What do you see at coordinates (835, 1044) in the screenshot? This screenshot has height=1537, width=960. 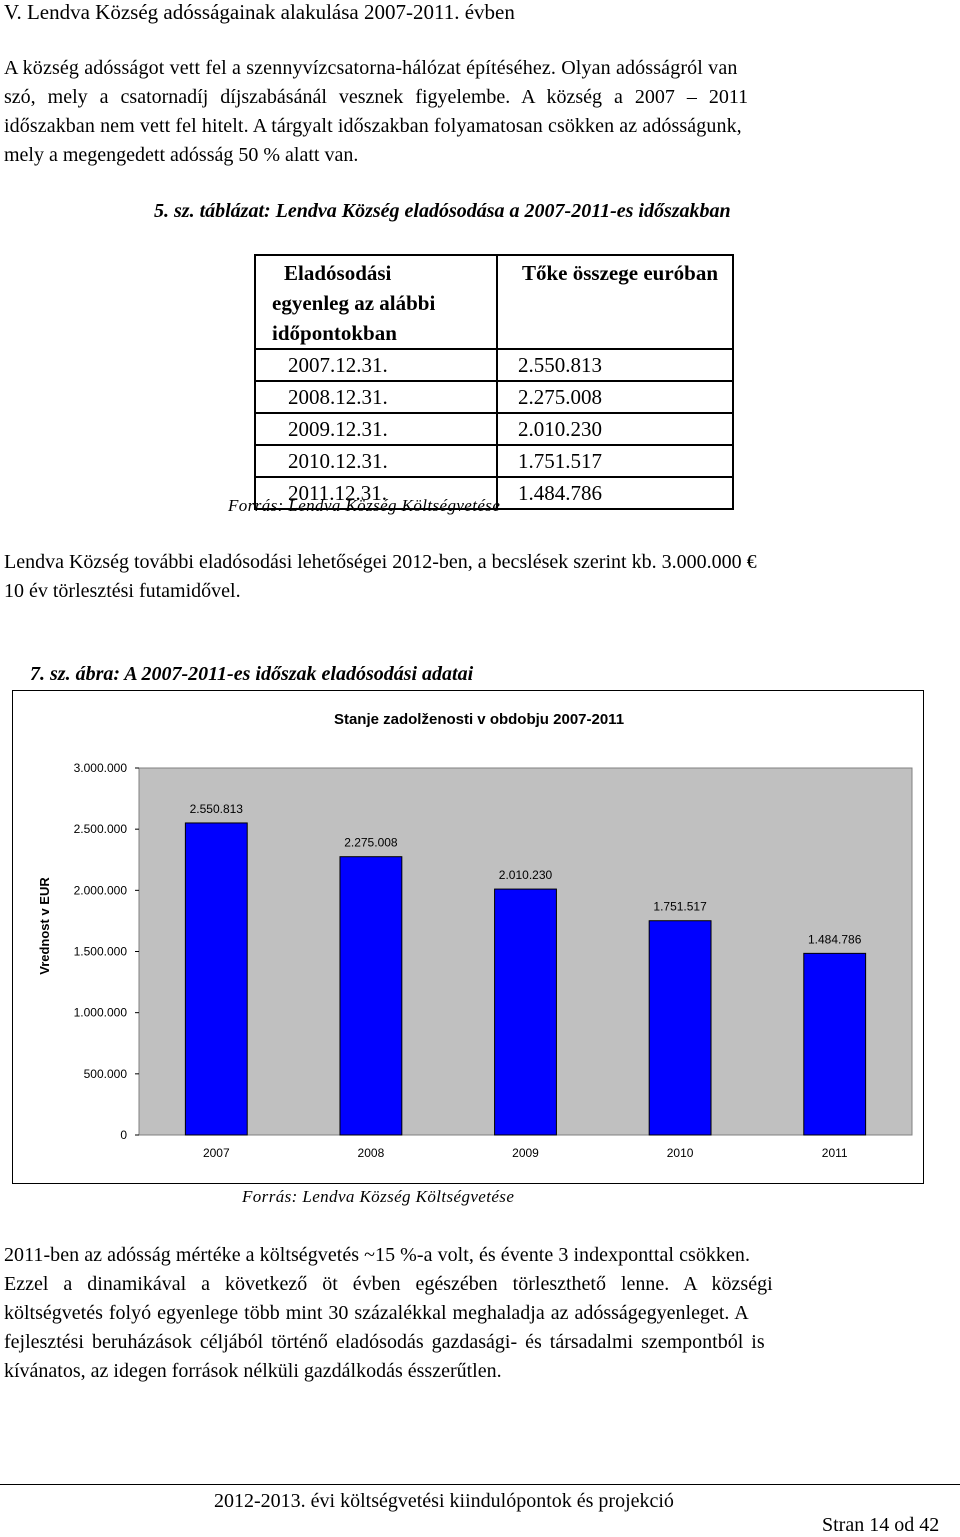 I see `bar-2011` at bounding box center [835, 1044].